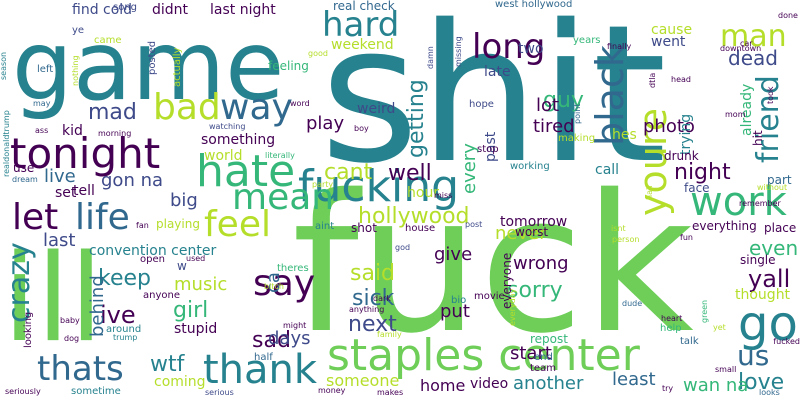  I want to click on cloud-word: everyday, so click(512, 307).